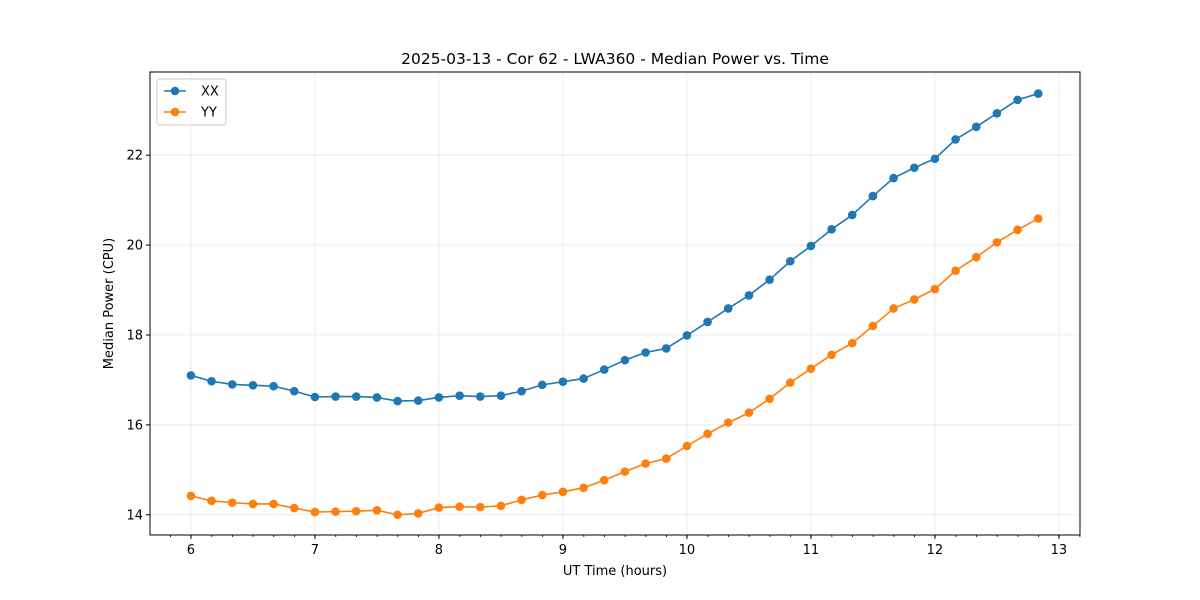 This screenshot has width=1200, height=600. Describe the element at coordinates (134, 425) in the screenshot. I see `y-tick-label: 16` at that location.